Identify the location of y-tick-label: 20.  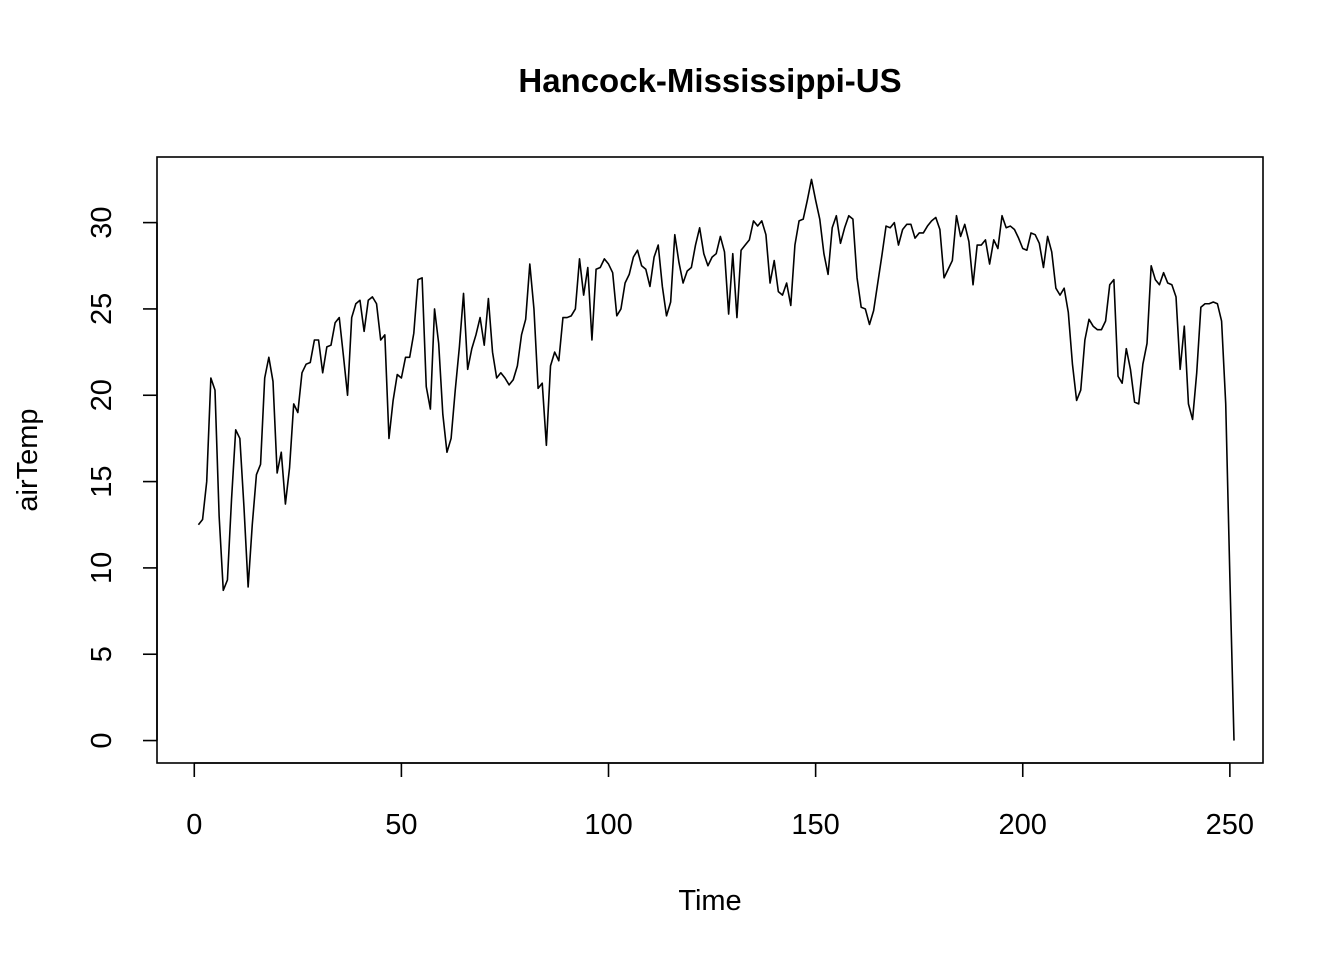
(102, 395).